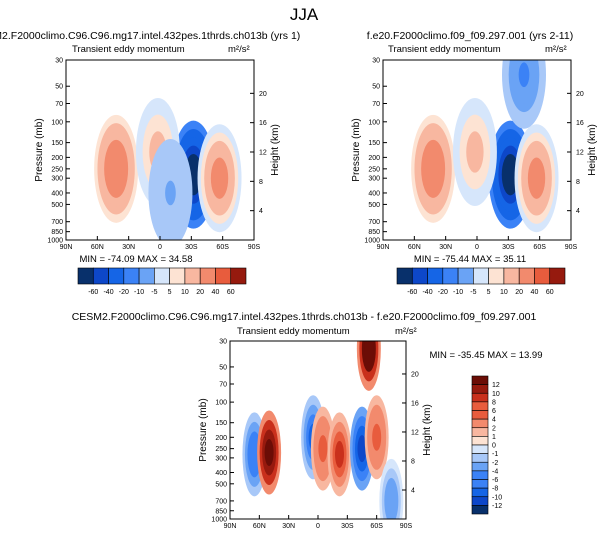 The image size is (609, 538). I want to click on height-tick-label: 16, so click(415, 403).